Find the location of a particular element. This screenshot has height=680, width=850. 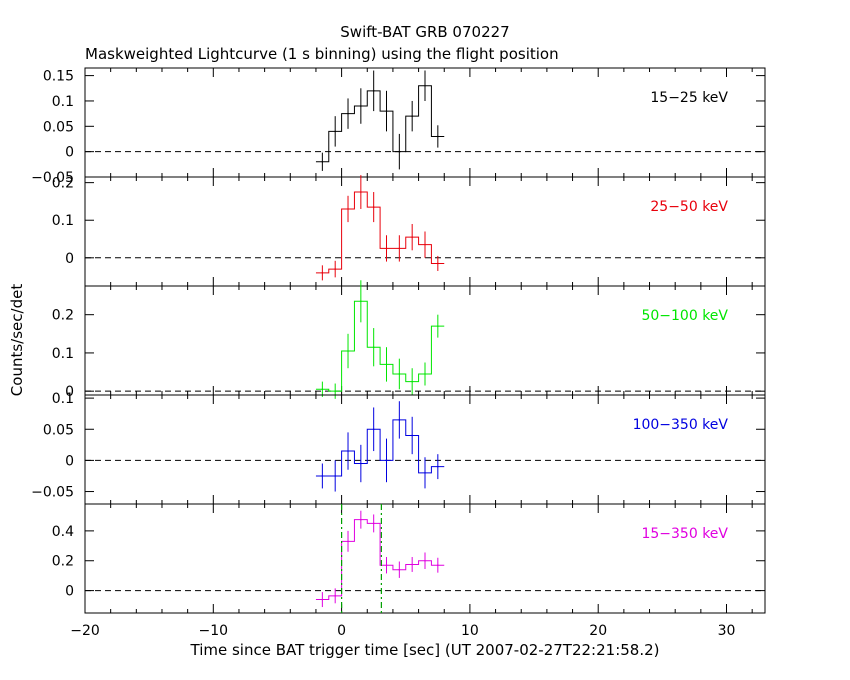

panel-frame is located at coordinates (425, 558).